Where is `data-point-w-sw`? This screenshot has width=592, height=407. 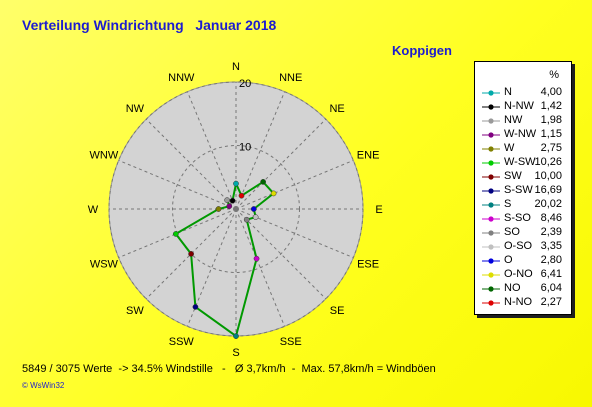 data-point-w-sw is located at coordinates (175, 234).